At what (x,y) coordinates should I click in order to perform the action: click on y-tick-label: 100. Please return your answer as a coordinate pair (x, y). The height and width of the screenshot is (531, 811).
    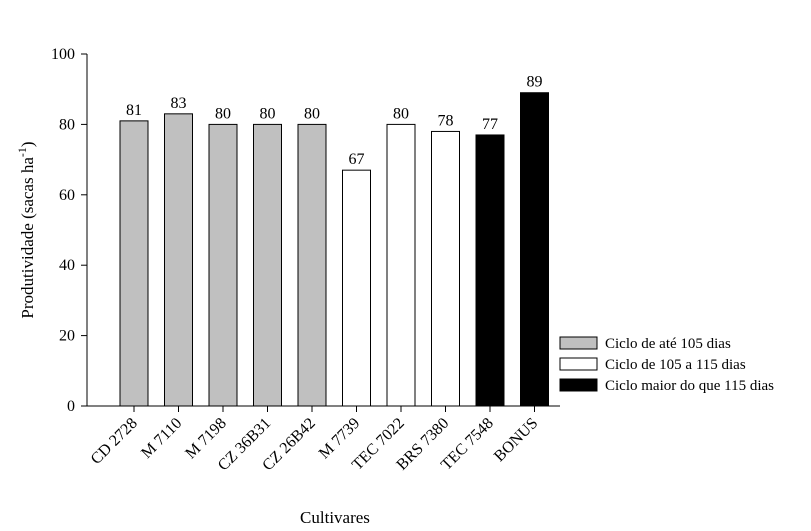
    Looking at the image, I should click on (63, 54).